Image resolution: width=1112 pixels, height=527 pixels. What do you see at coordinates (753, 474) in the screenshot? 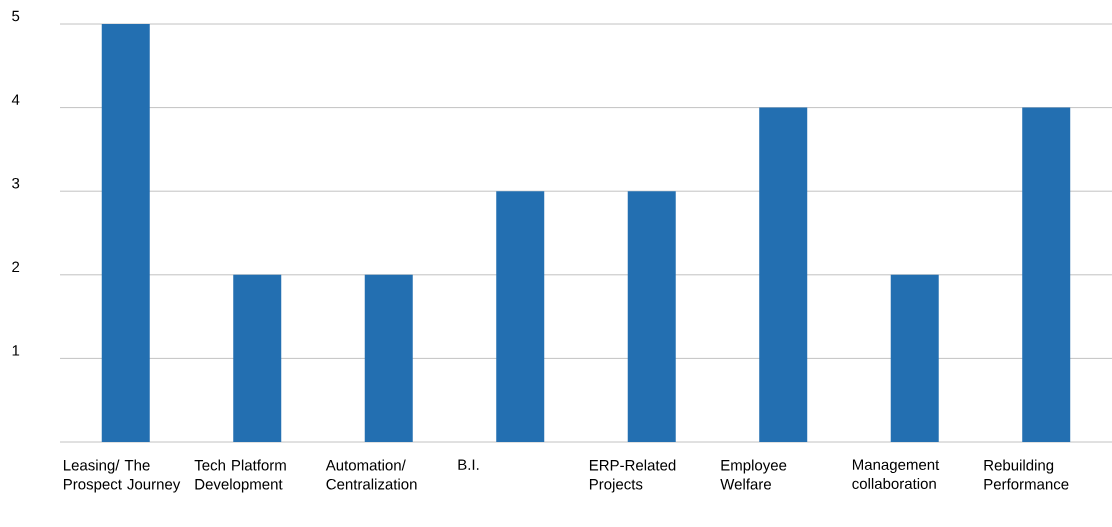
I see `x-tick-label: Employee Welfare` at bounding box center [753, 474].